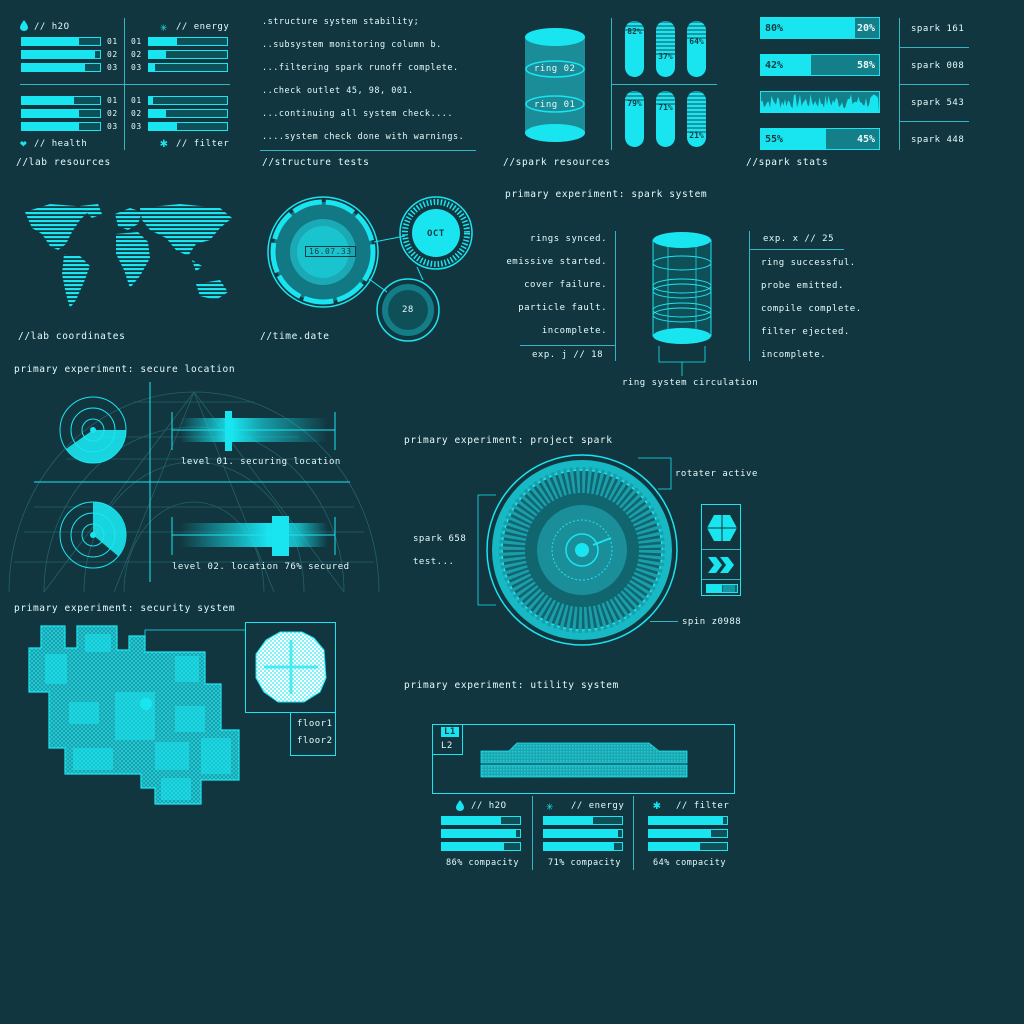 This screenshot has height=1024, width=1024. What do you see at coordinates (606, 194) in the screenshot?
I see `spark-system-title: primary experiment: spark system` at bounding box center [606, 194].